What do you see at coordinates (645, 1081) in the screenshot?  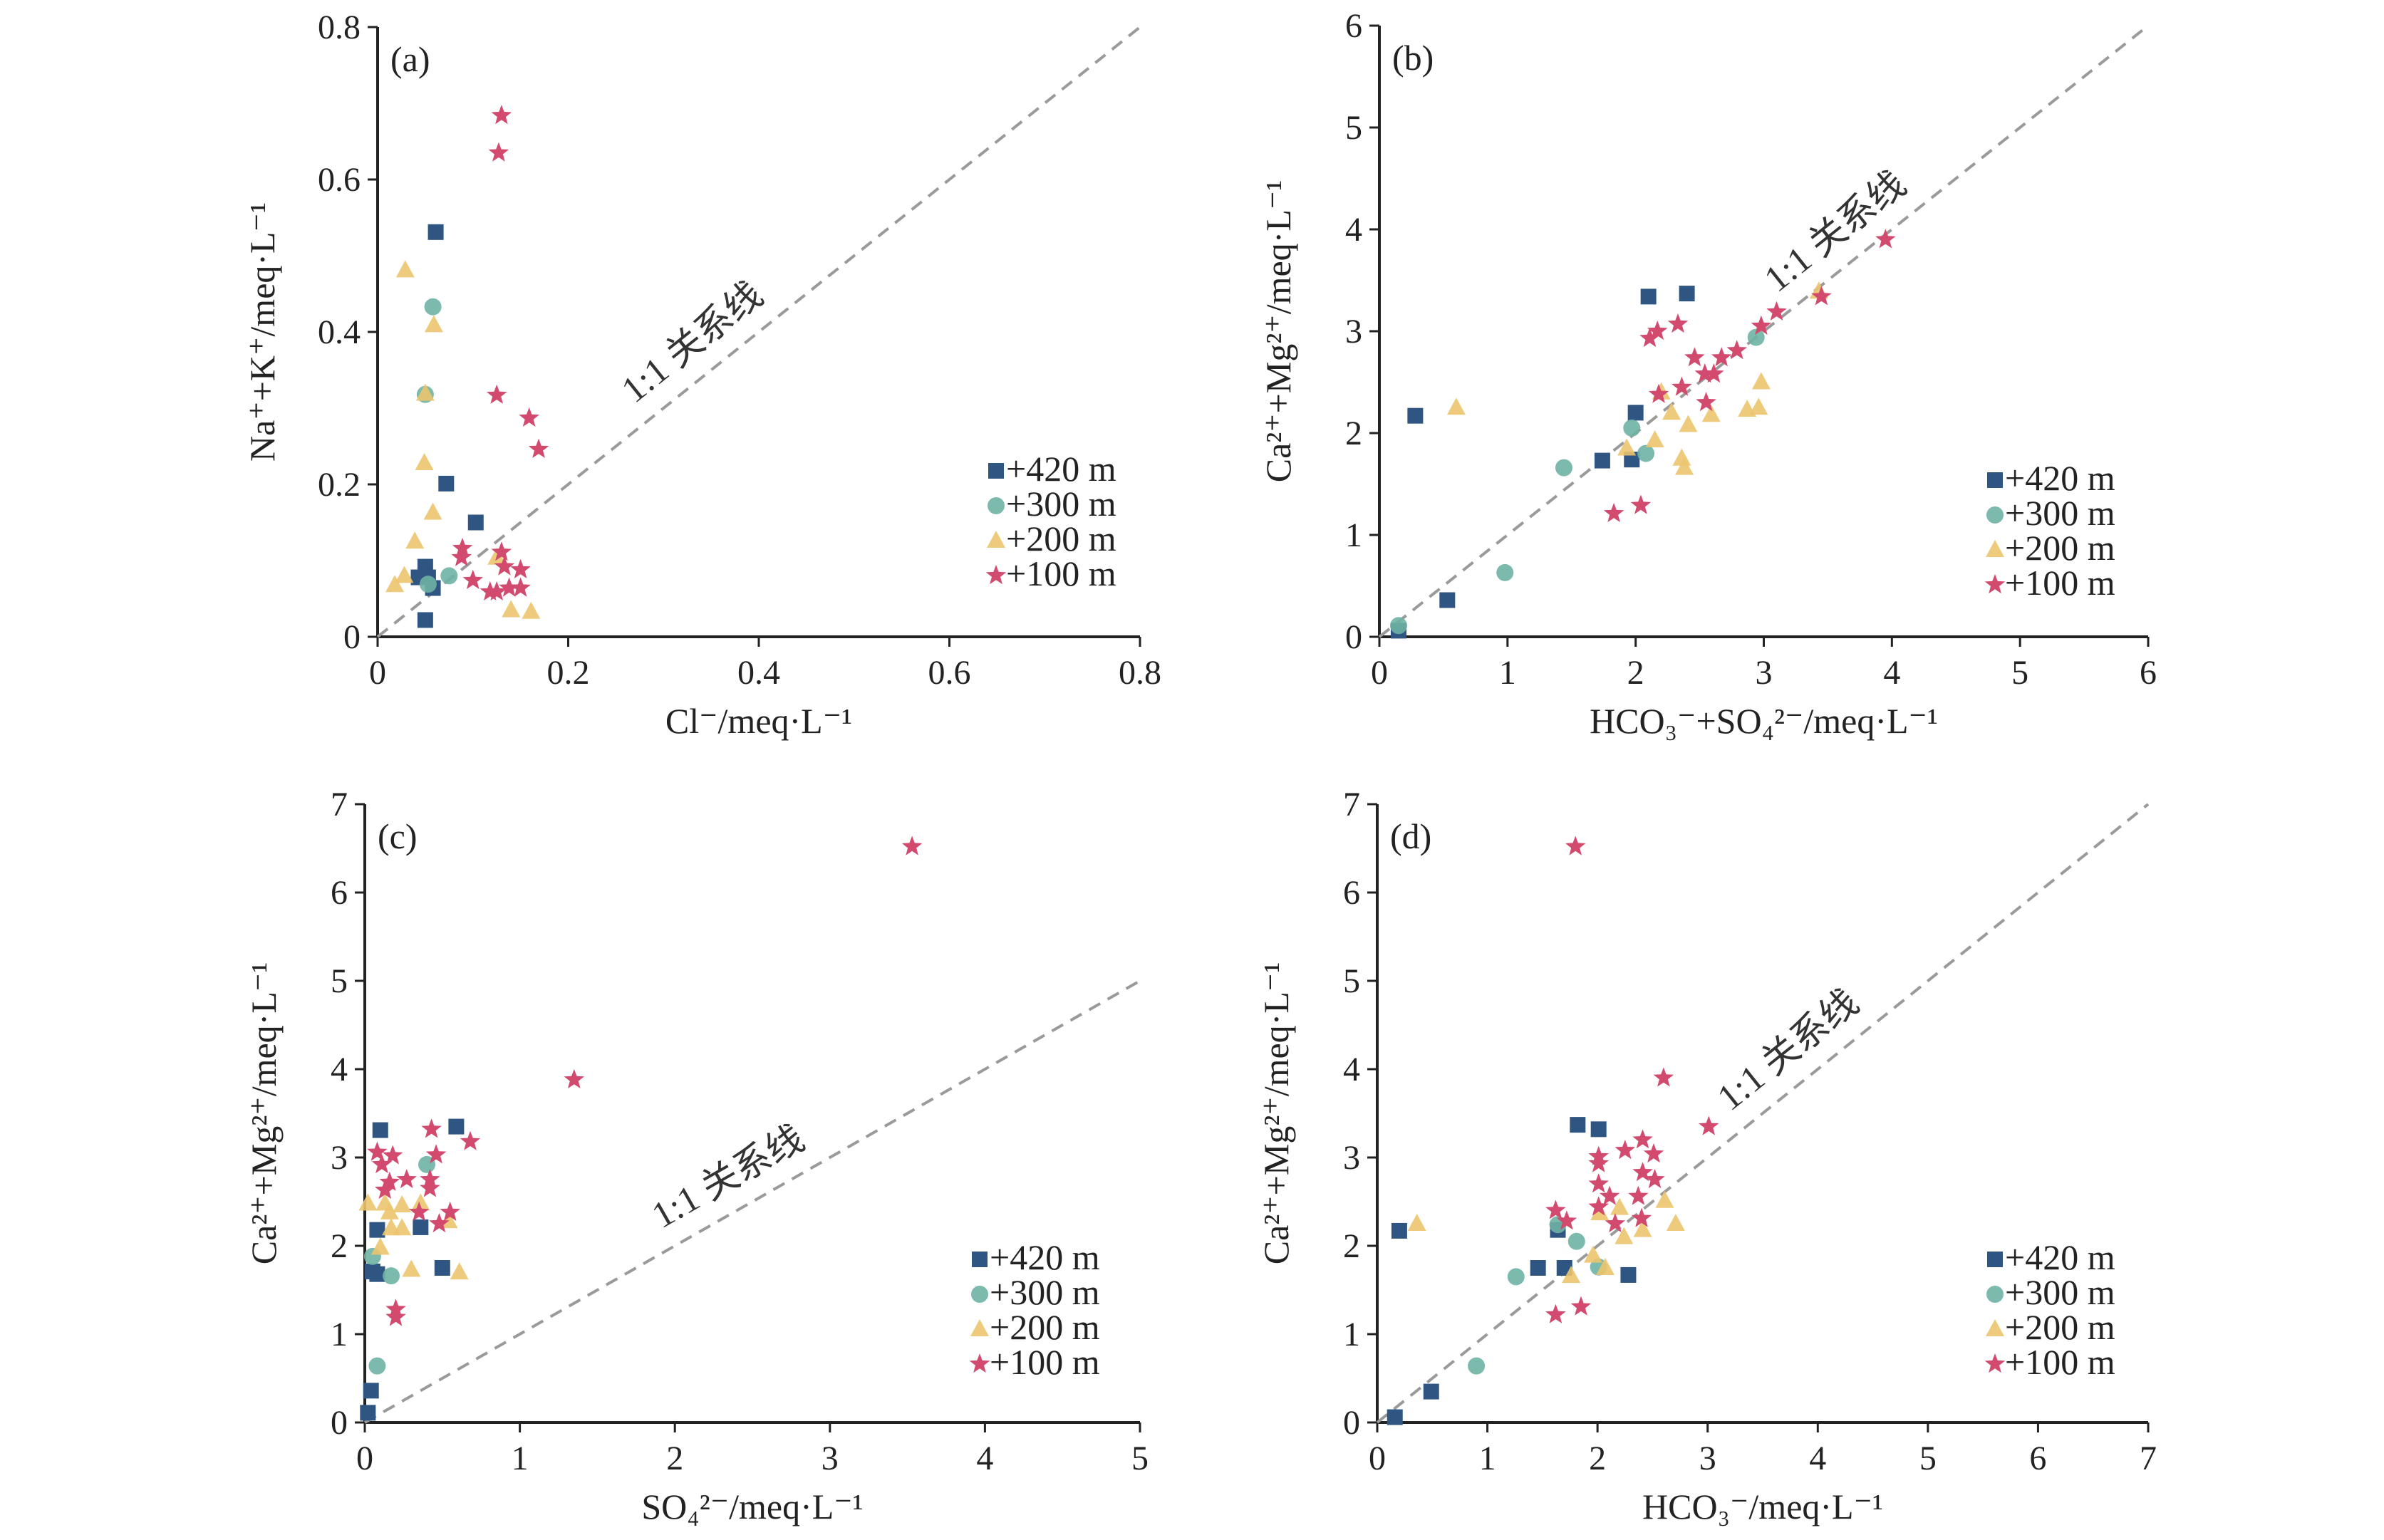 I see `series-100m` at bounding box center [645, 1081].